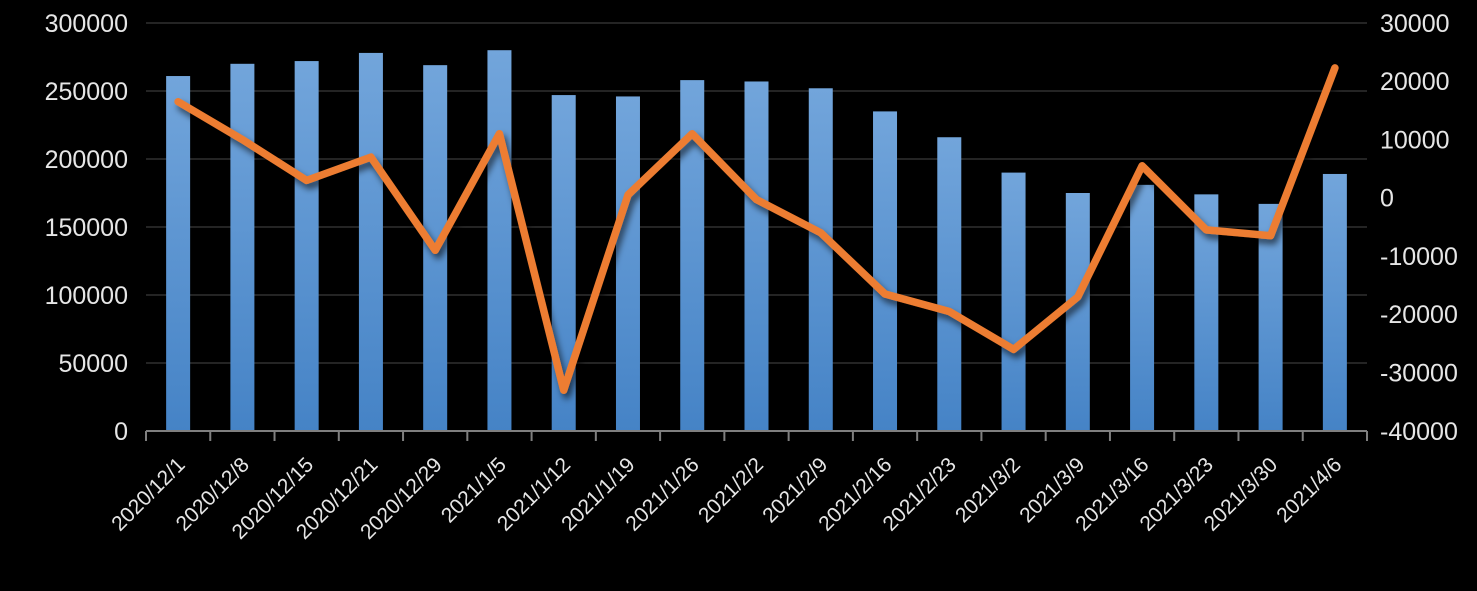  Describe the element at coordinates (756, 435) in the screenshot. I see `axis-layer` at that location.